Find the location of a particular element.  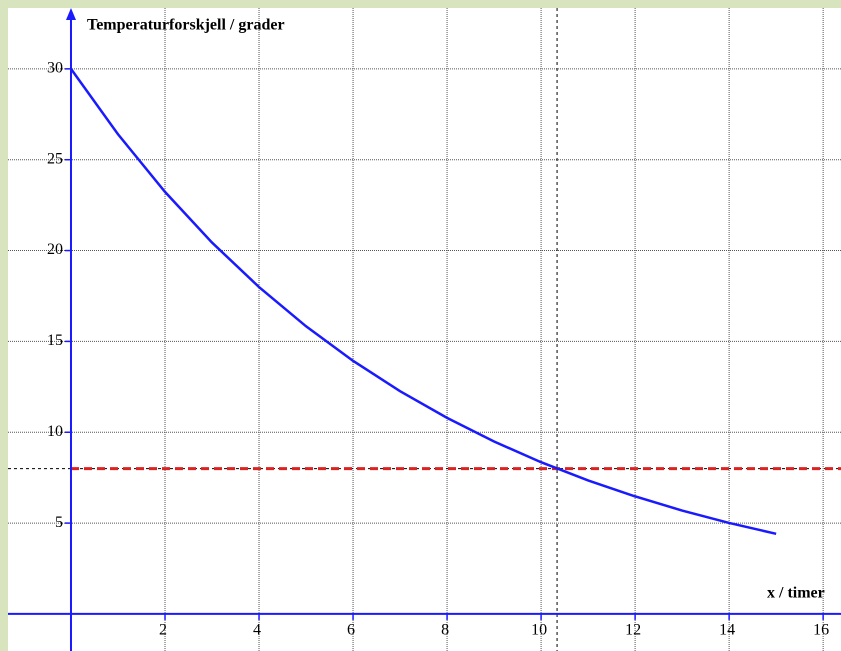

y-tick-label: 5 is located at coordinates (59, 522).